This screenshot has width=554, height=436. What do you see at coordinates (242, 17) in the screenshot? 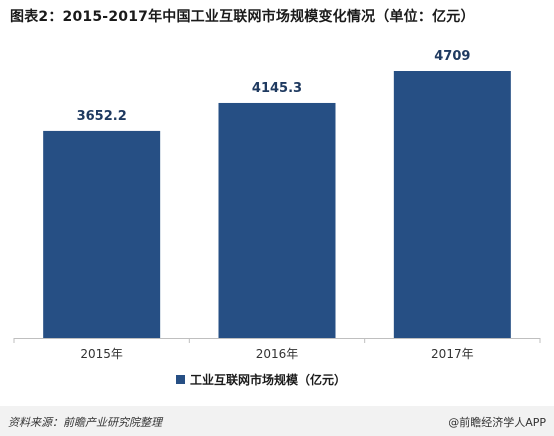
I see `chart-title: 图表2：2015-2017年中国工业互联网市场规模变化情况（单位：亿元）` at bounding box center [242, 17].